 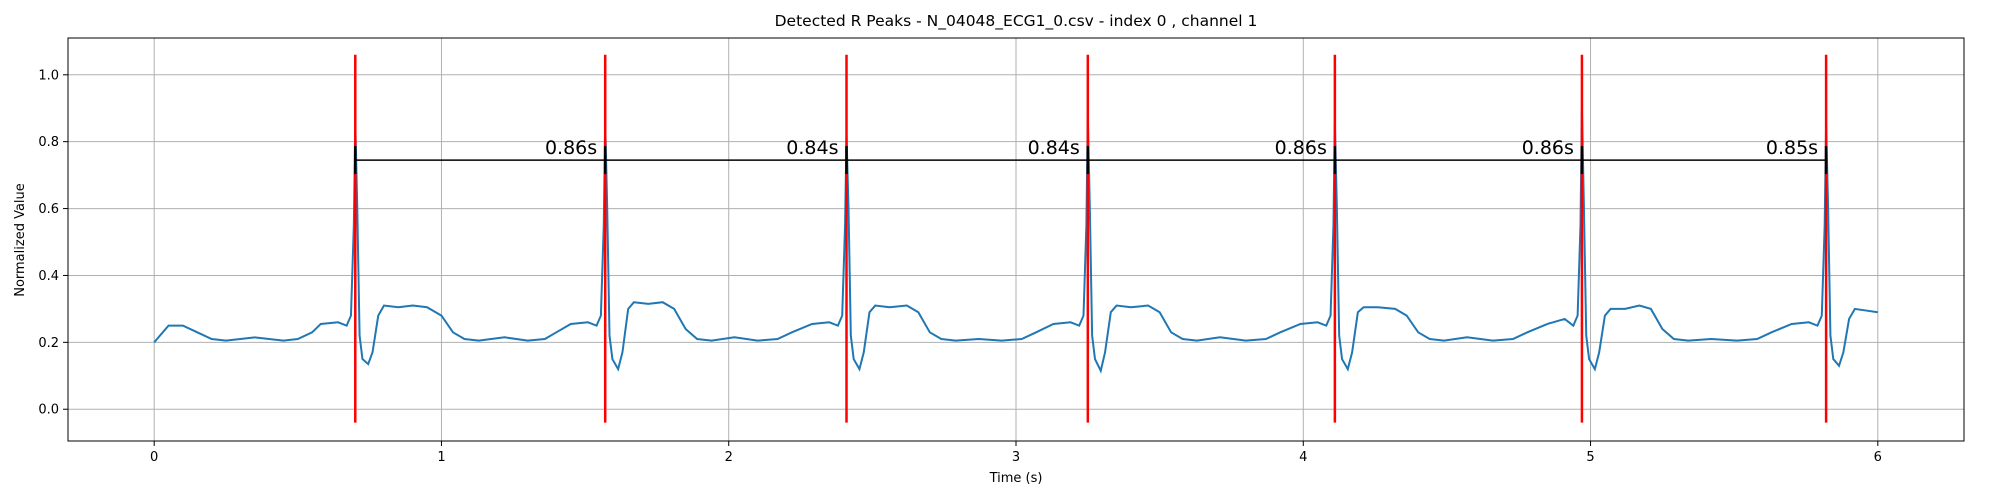 I want to click on interval-label: 0.85s, so click(x=1792, y=148).